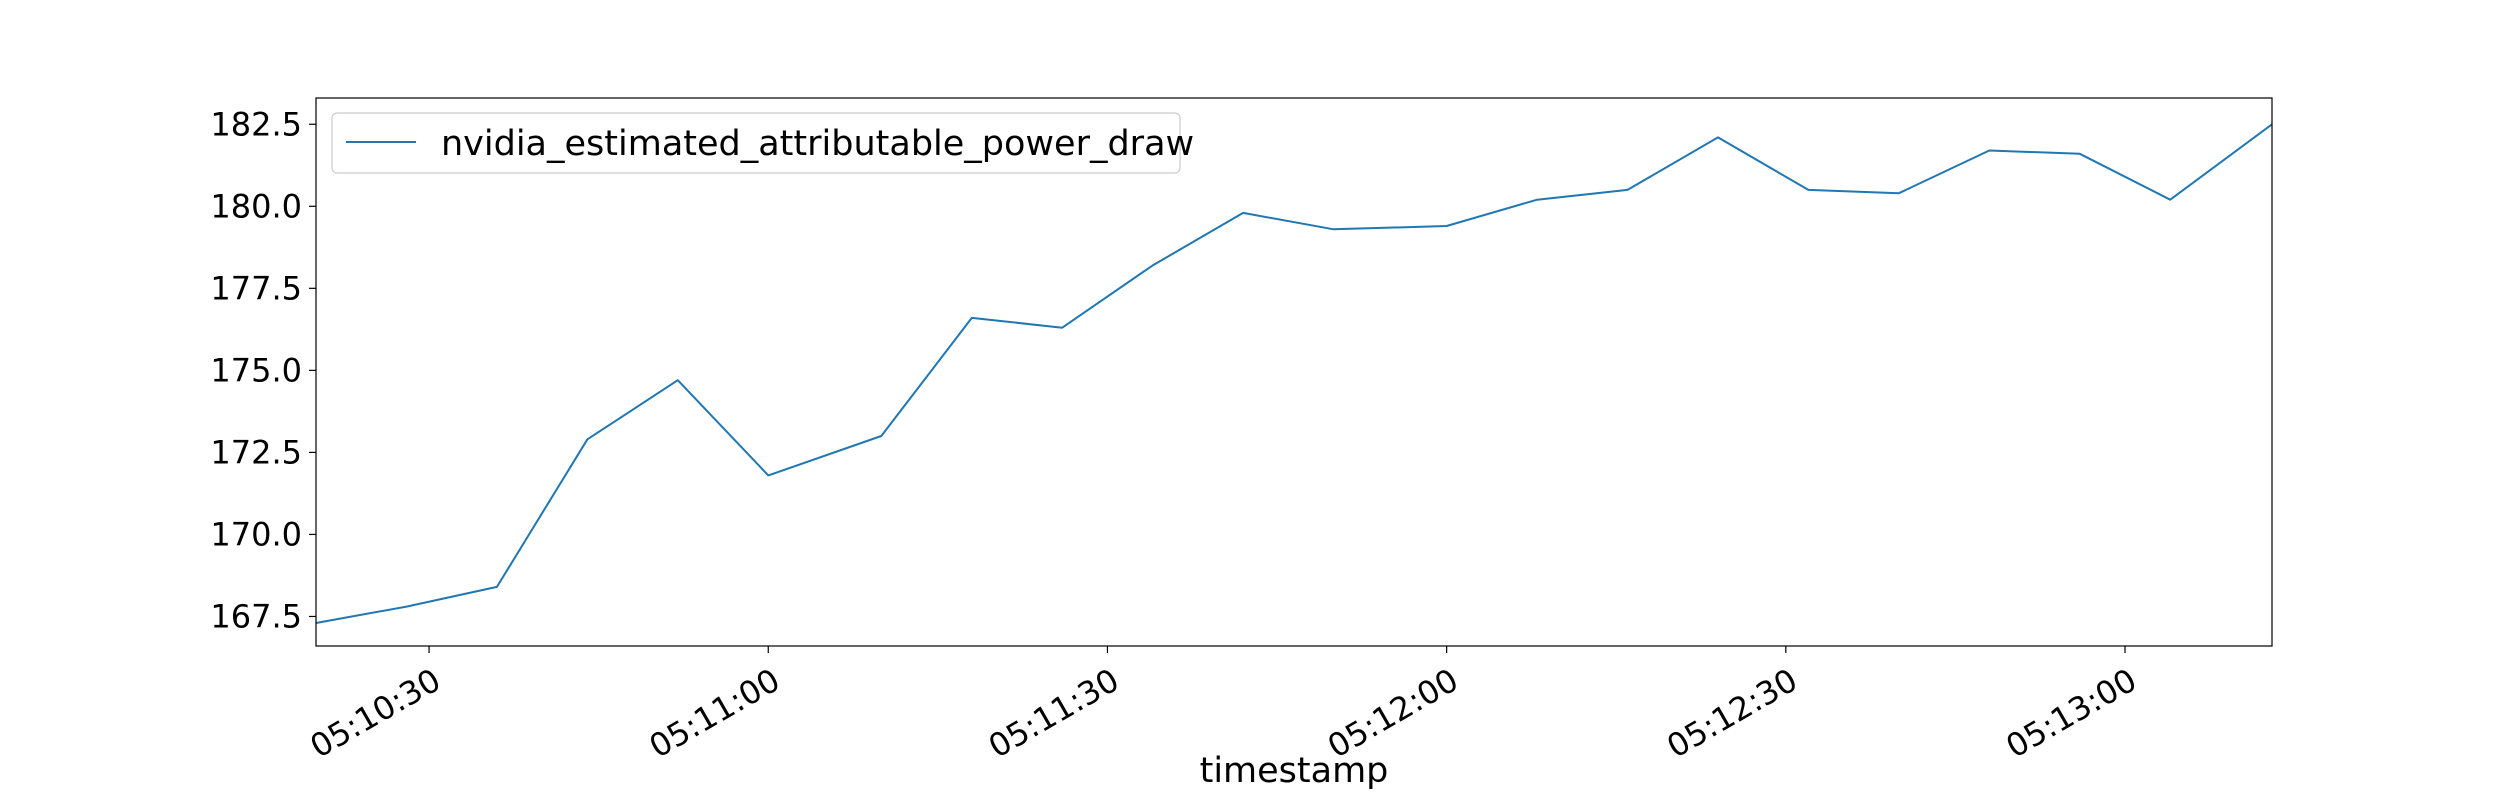  I want to click on y-tick-label: 167.5, so click(256, 616).